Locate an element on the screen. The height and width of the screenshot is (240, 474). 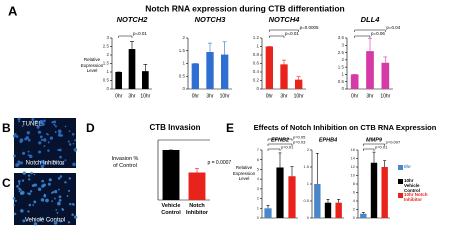
y-tick-label: 3.5 is located at coordinates (341, 37).